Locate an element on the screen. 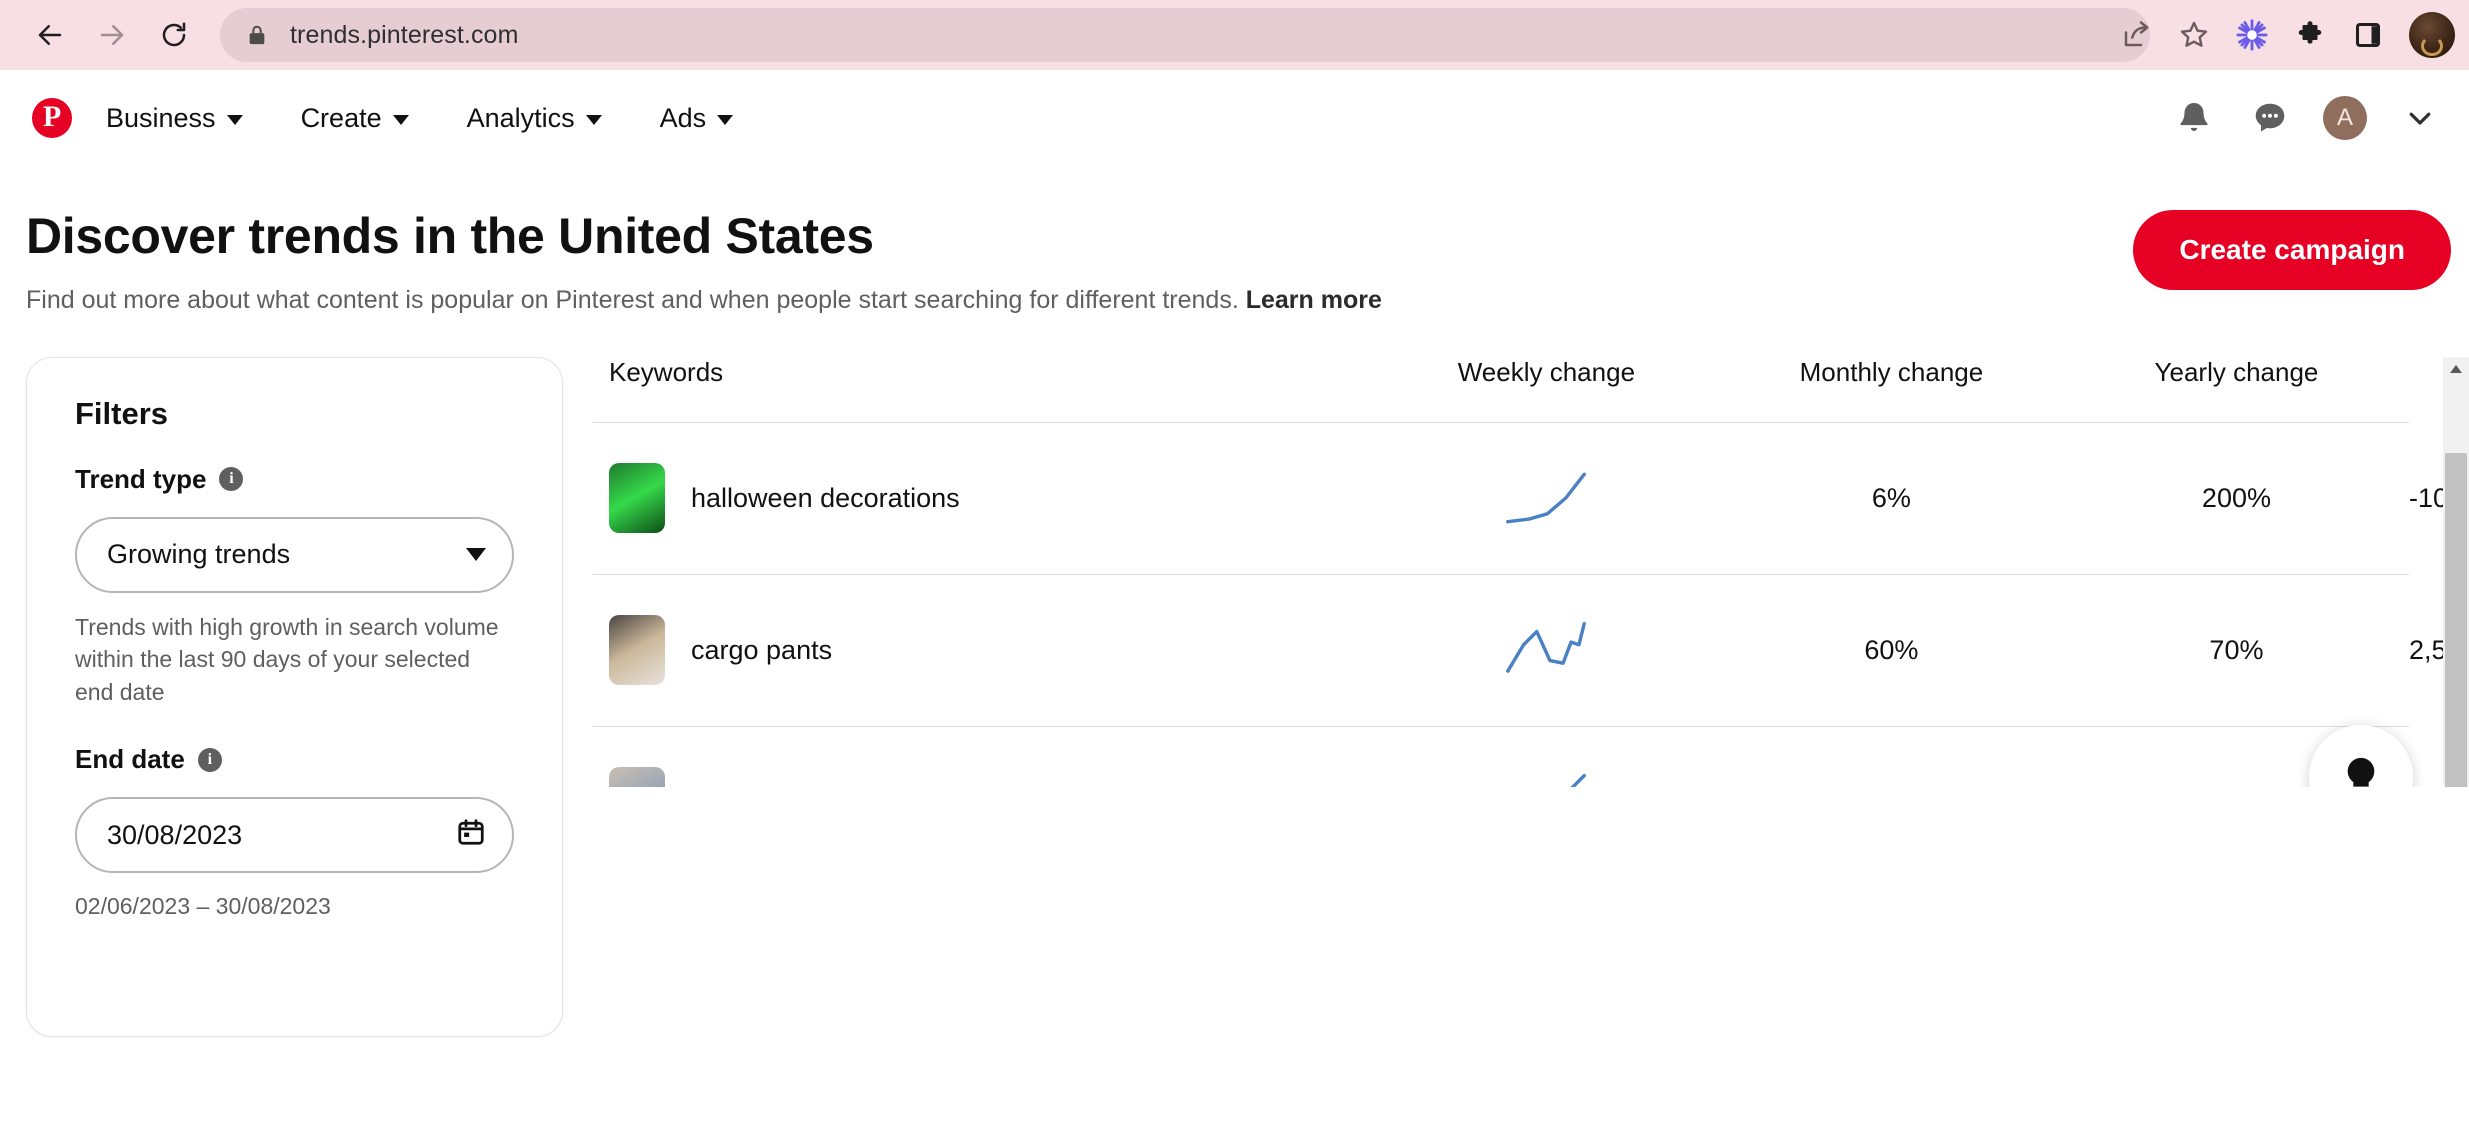 This screenshot has width=2469, height=1130. nav-item-analytics: Analytics is located at coordinates (534, 118).